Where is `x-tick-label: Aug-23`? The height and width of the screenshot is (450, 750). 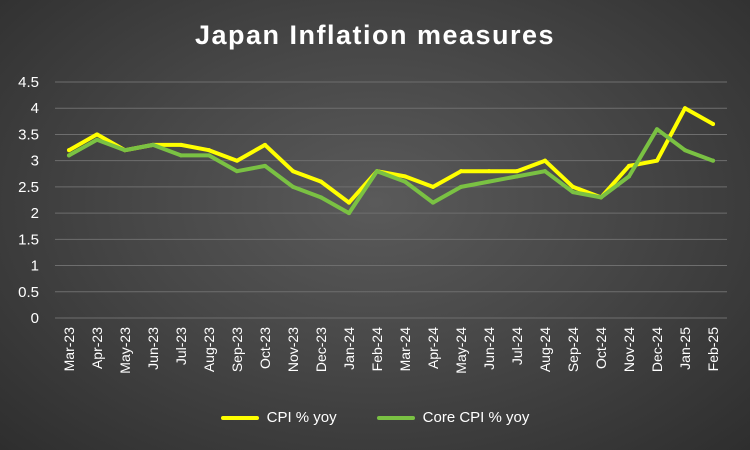 x-tick-label: Aug-23 is located at coordinates (209, 349).